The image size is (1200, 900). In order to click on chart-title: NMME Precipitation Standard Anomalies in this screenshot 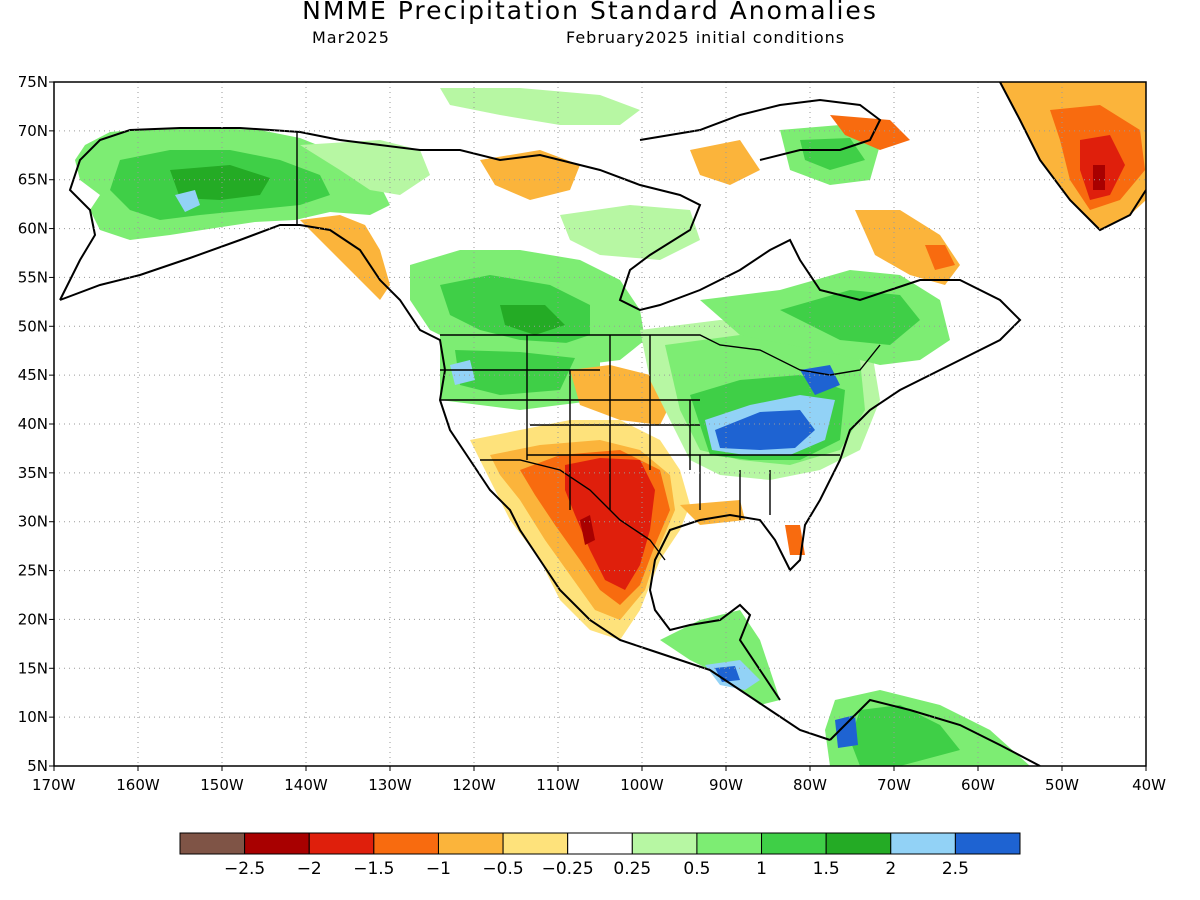, I will do `click(590, 12)`.